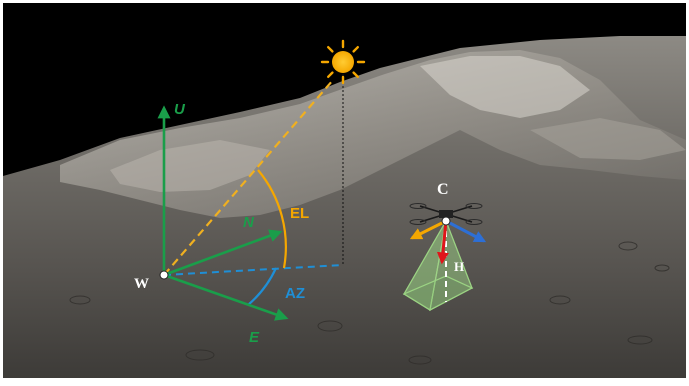  What do you see at coordinates (180, 109) in the screenshot?
I see `up-axis-label: U` at bounding box center [180, 109].